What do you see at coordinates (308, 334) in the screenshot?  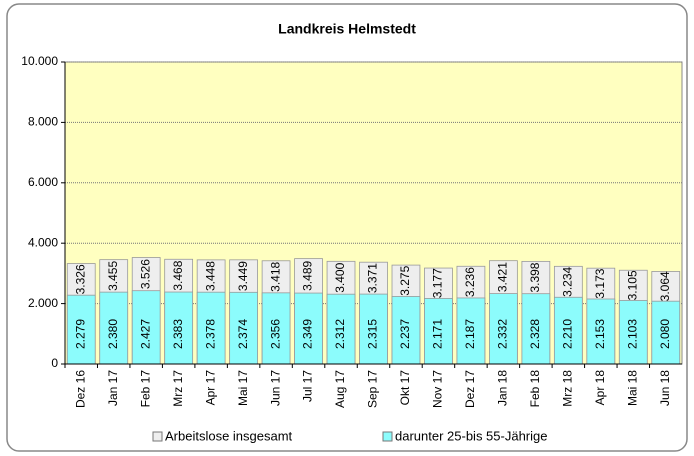 I see `value-label: 2.349` at bounding box center [308, 334].